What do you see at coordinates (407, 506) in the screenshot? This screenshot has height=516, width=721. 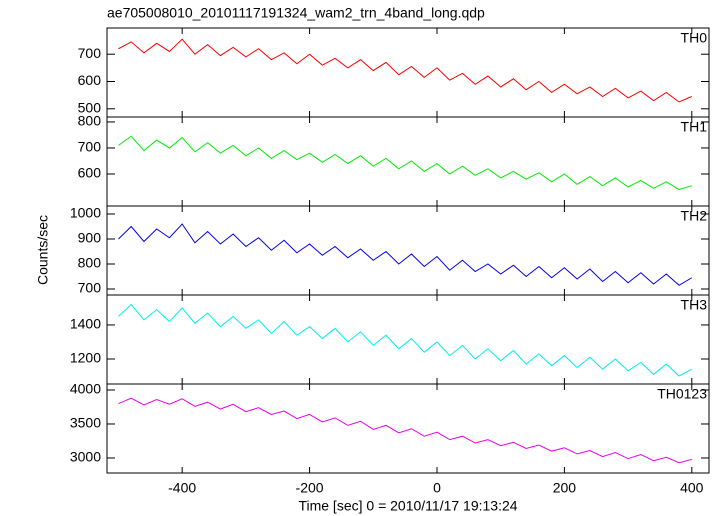 I see `x-axis-label: Time [sec] 0 = 2010/11/17 19:13:24` at bounding box center [407, 506].